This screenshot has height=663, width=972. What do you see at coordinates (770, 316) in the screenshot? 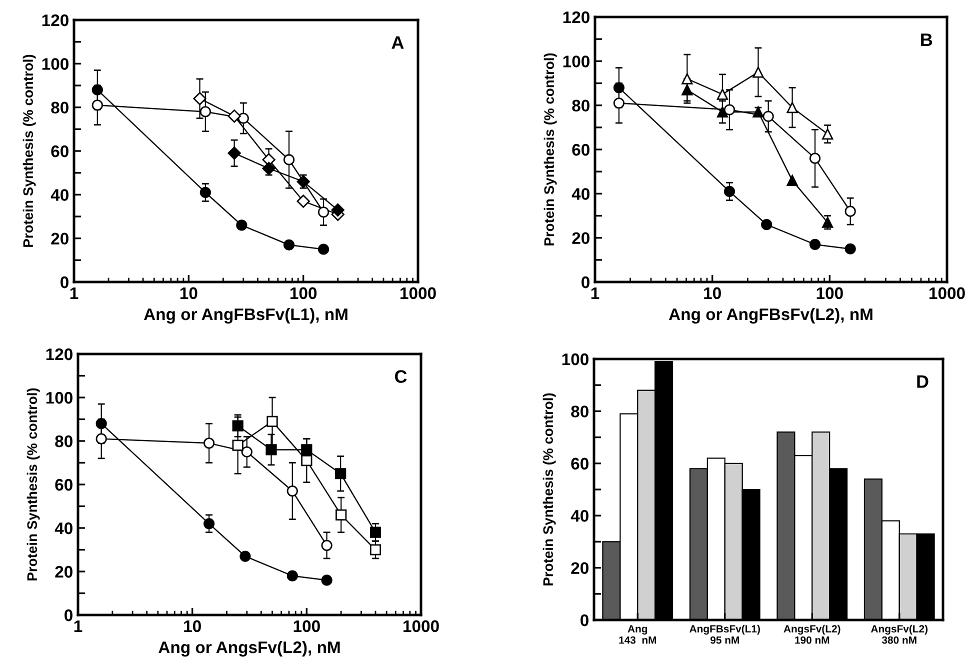
I see `x-axis-title: Ang or AngFBsFv(L2), nM` at bounding box center [770, 316].